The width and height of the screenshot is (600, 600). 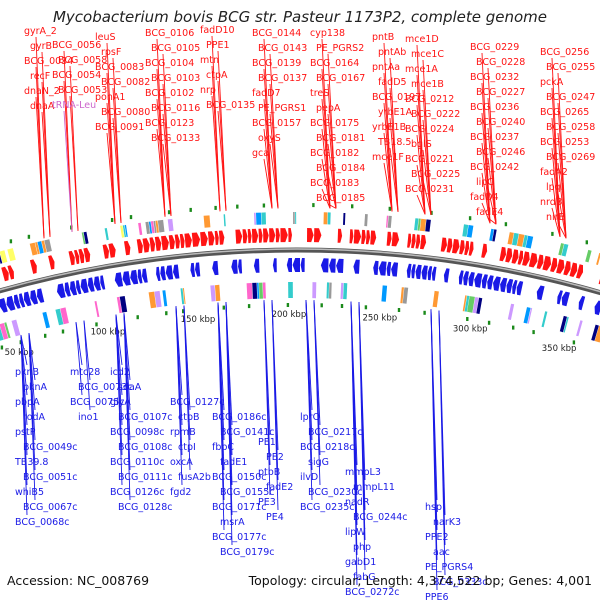 What do you see at coordinates (555, 217) in the screenshot?
I see `forward-gene-label: nirB` at bounding box center [555, 217].